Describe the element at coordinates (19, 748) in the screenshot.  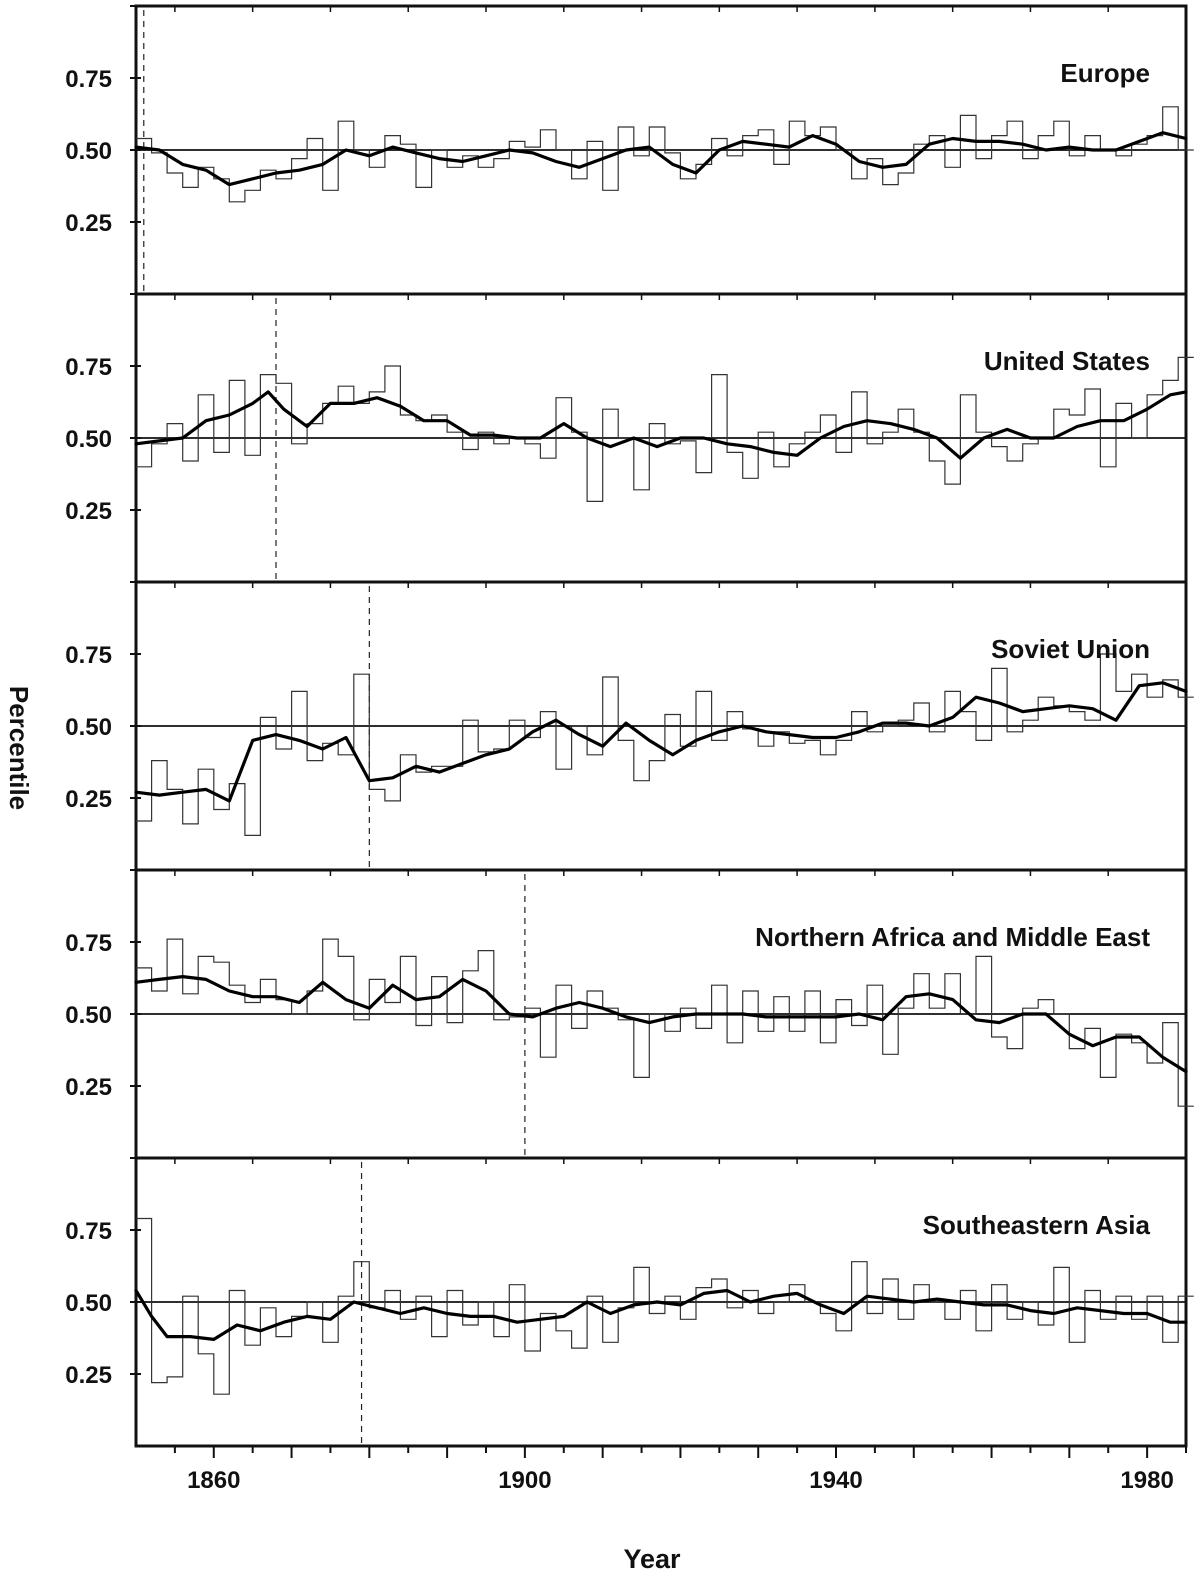
I see `y-axis-title: Percentile` at that location.